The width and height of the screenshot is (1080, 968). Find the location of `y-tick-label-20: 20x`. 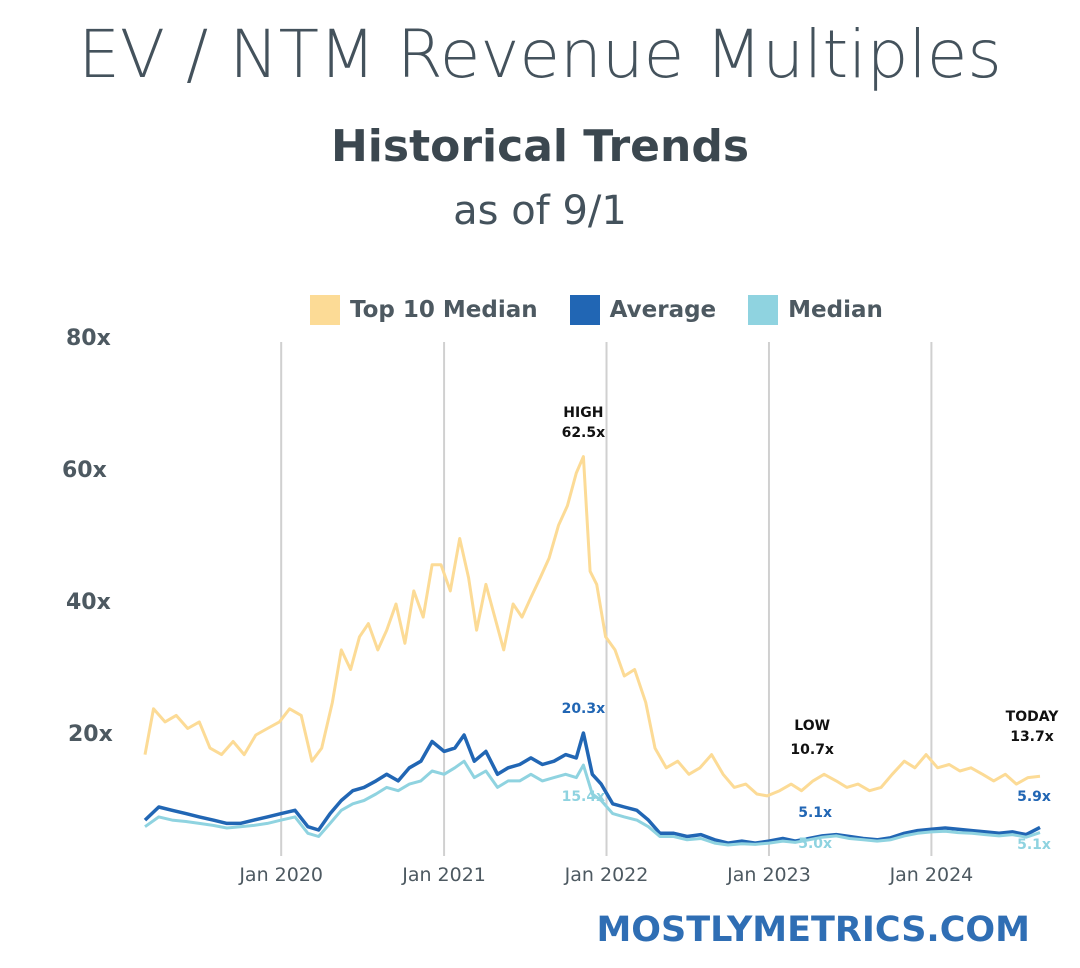

y-tick-label-20: 20x is located at coordinates (90, 734).